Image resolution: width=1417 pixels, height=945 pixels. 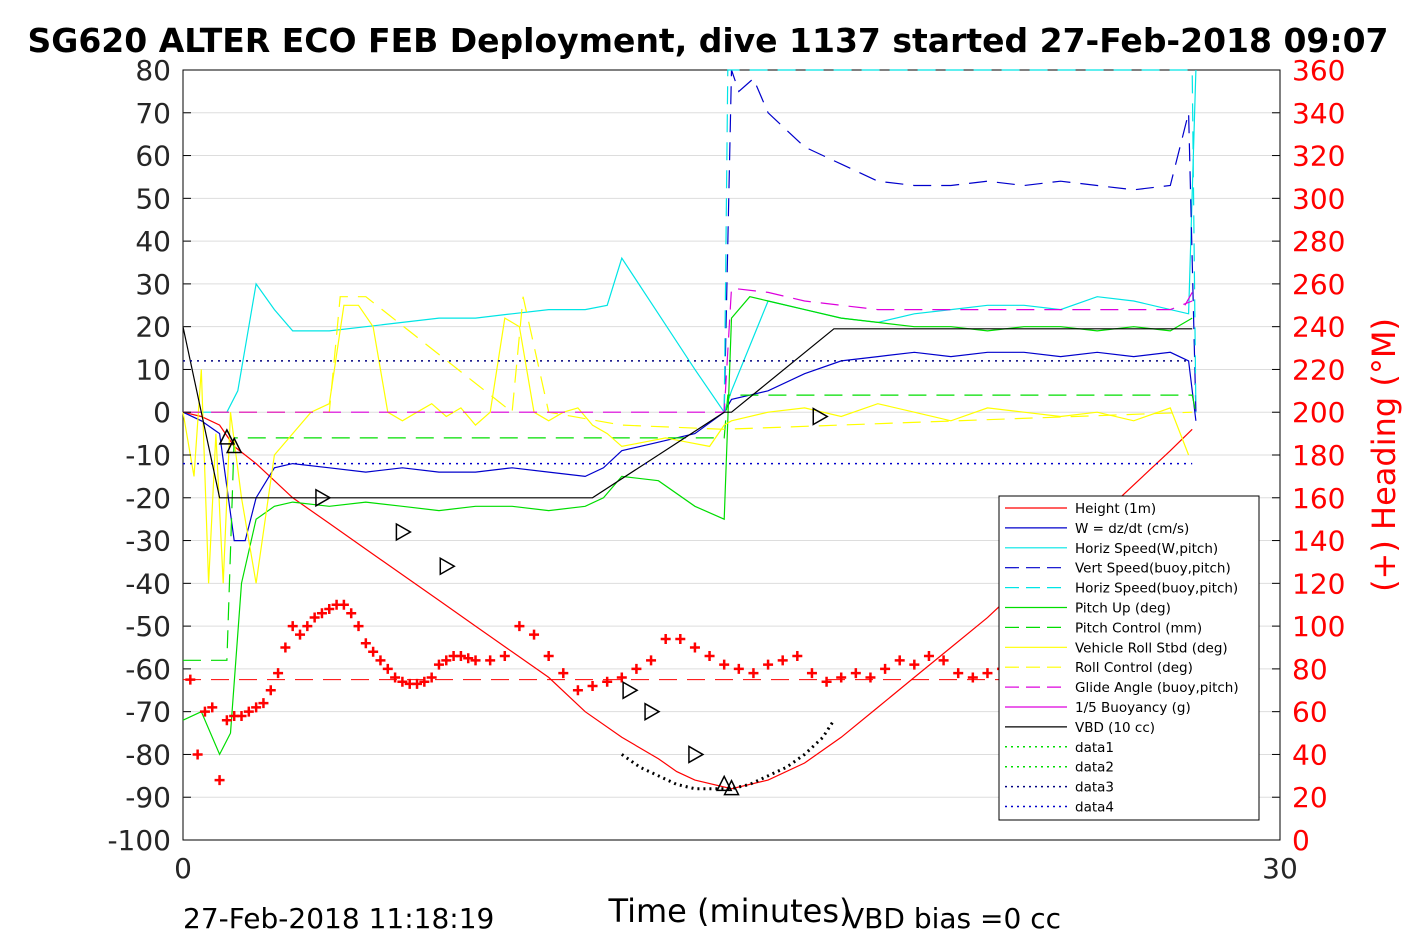 I want to click on left-tick-label: -30, so click(x=148, y=541).